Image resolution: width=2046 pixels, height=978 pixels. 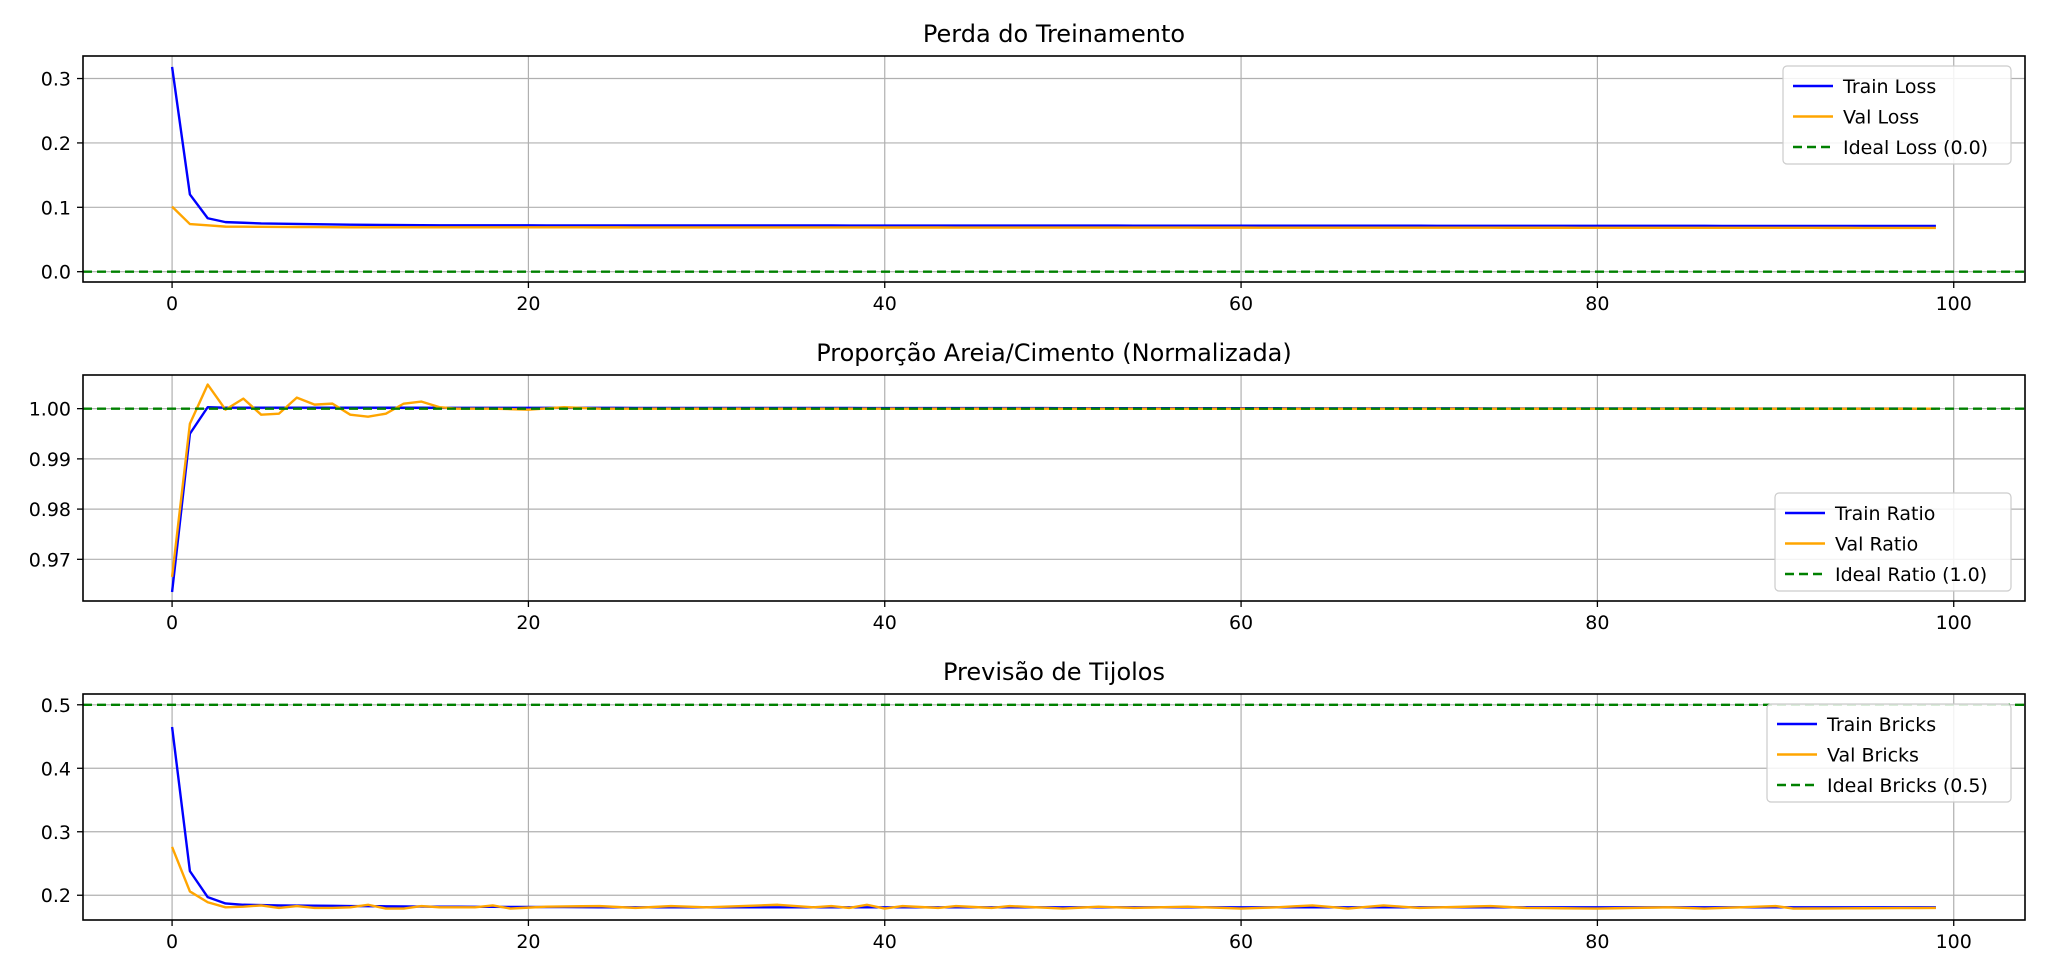 What do you see at coordinates (50, 510) in the screenshot?
I see `y-tick-label: 0.98` at bounding box center [50, 510].